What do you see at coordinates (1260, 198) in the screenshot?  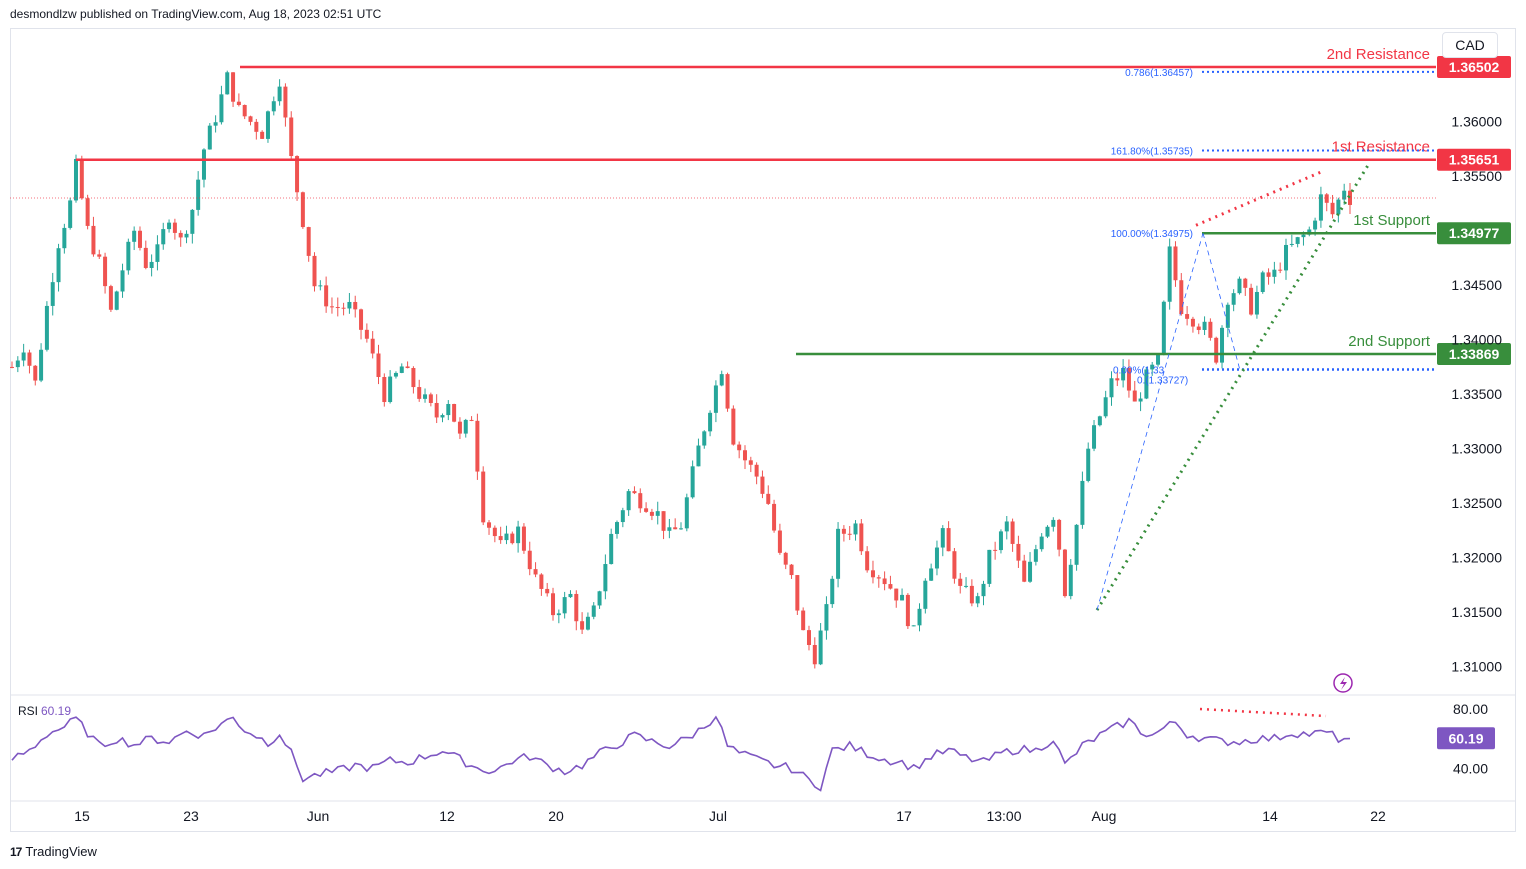 I see `resistance-divergence-line` at bounding box center [1260, 198].